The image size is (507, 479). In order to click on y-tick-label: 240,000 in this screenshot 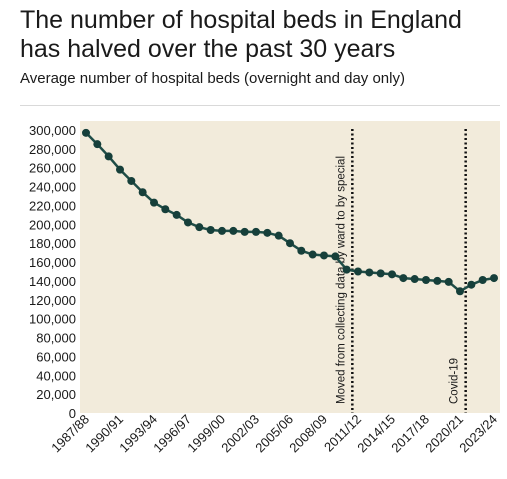, I will do `click(52, 187)`.